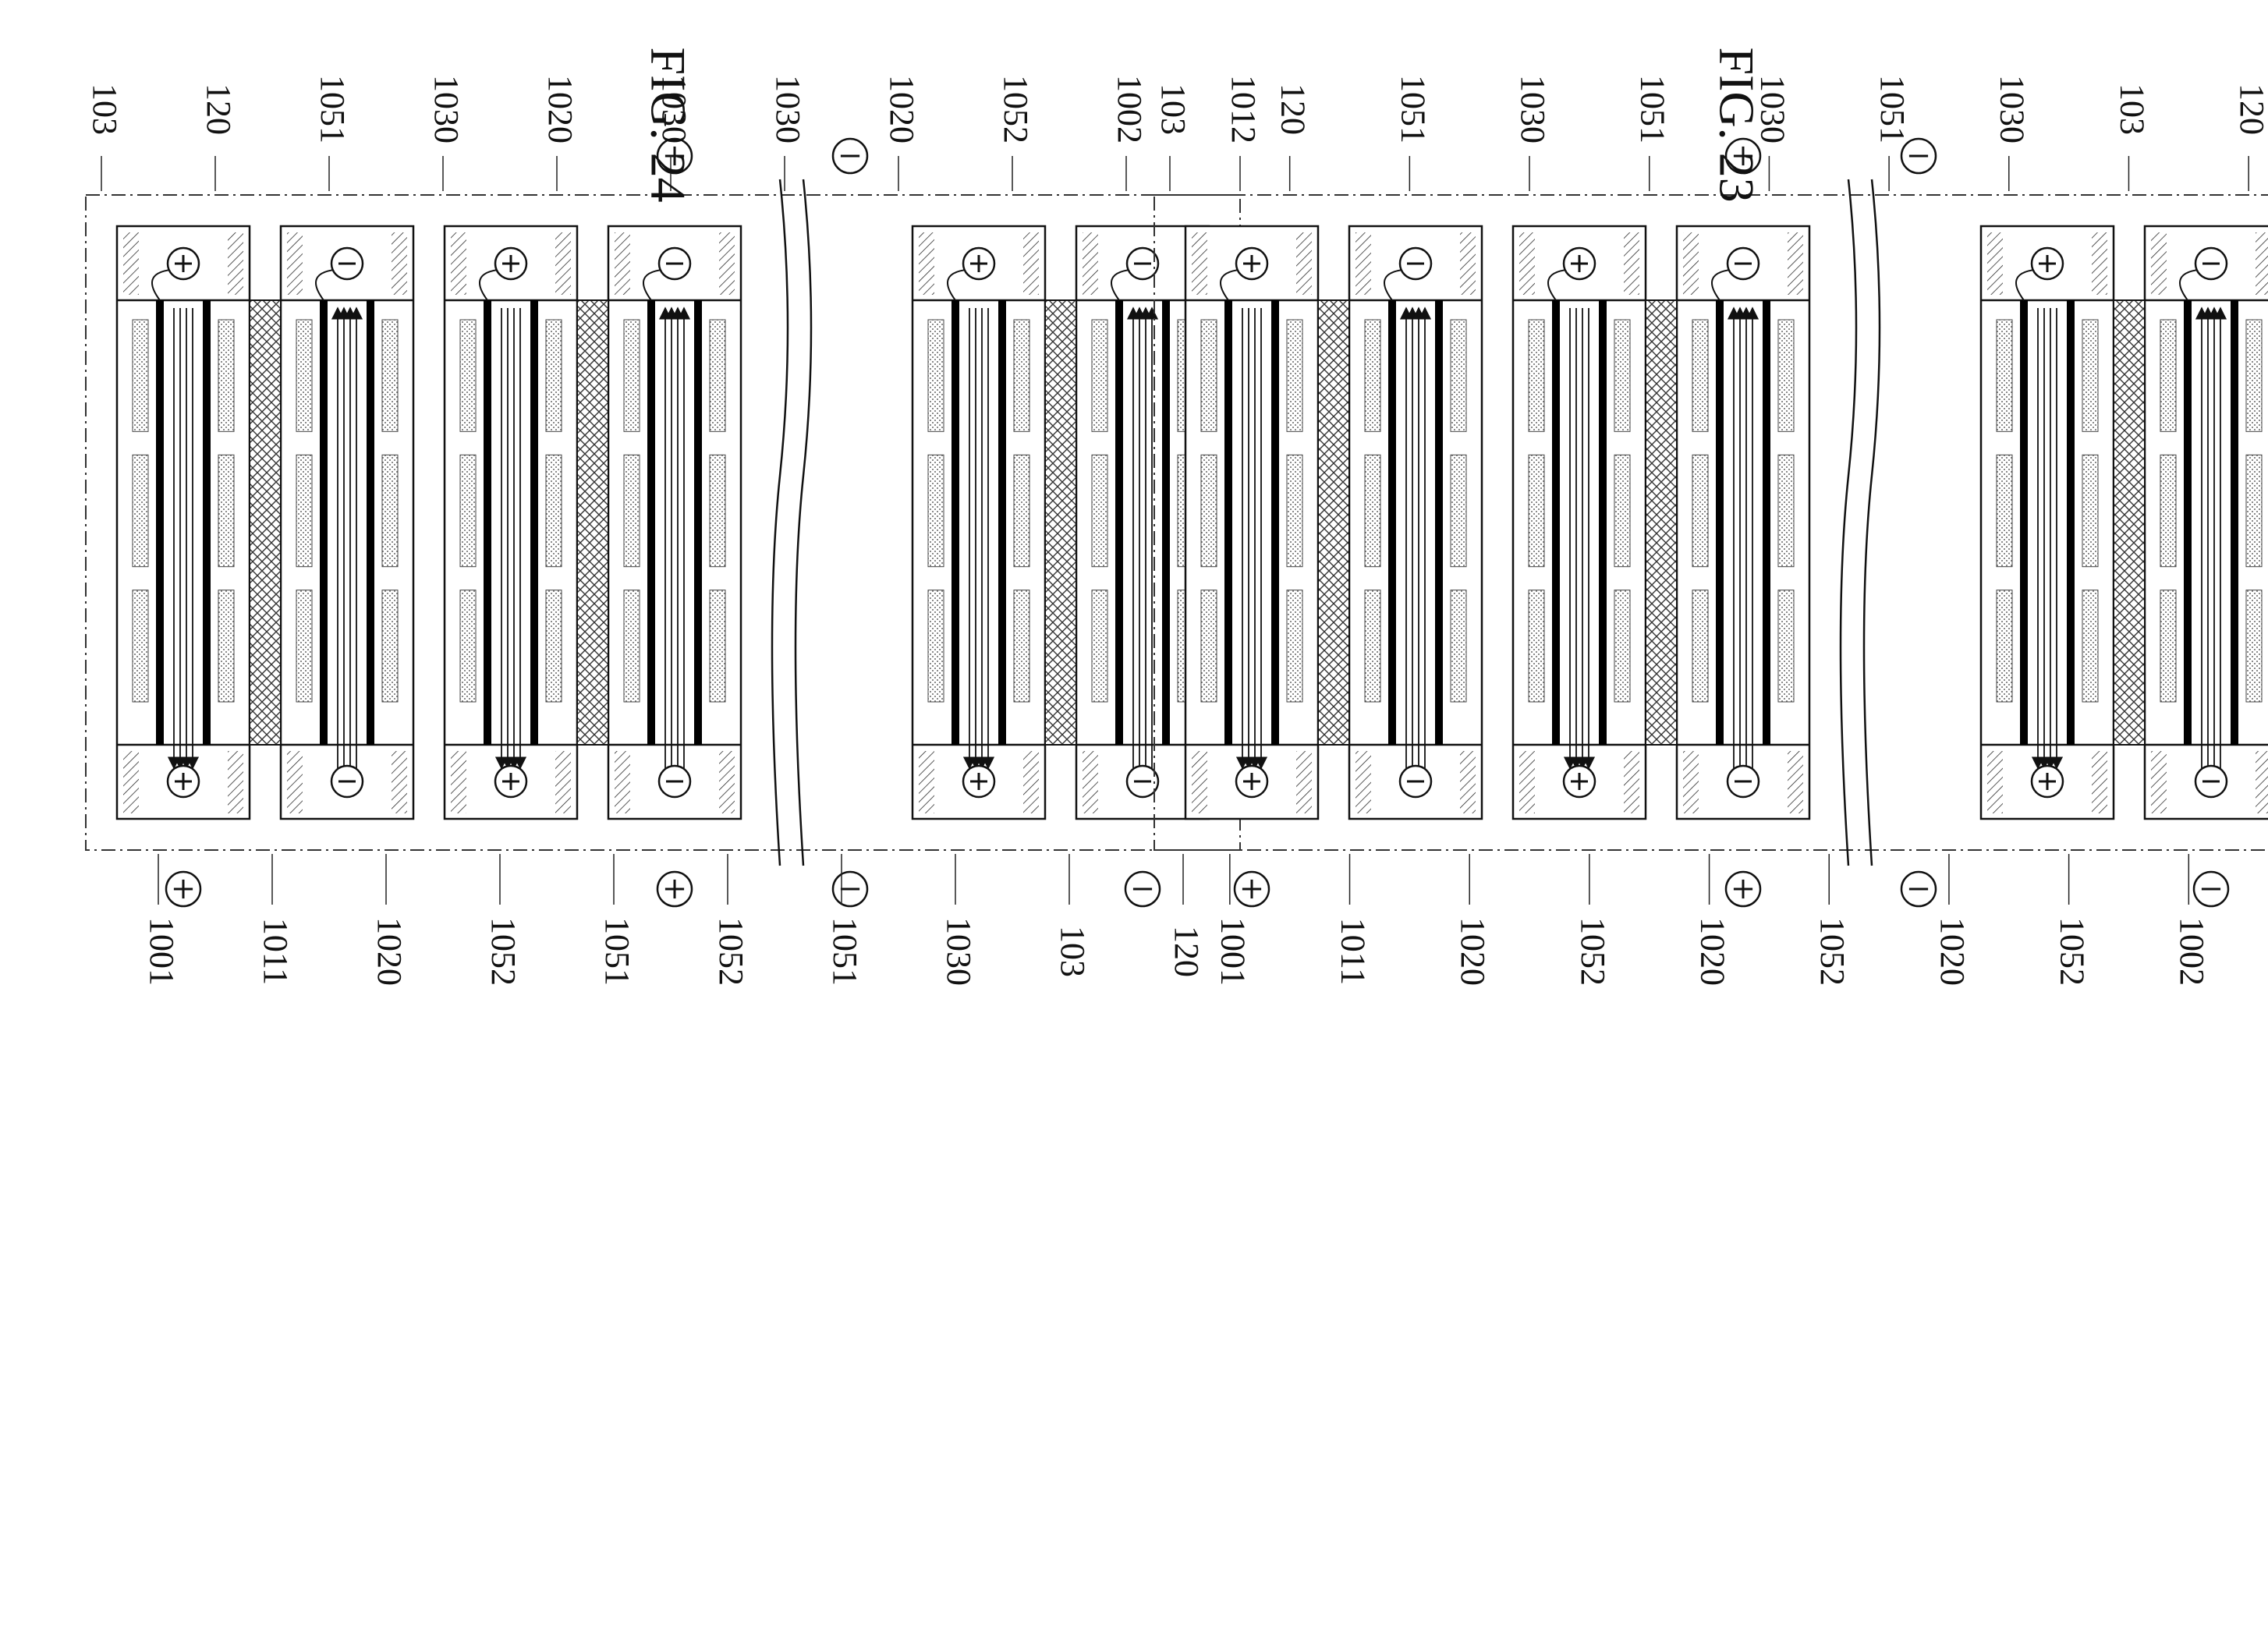  Describe the element at coordinates (1233, 951) in the screenshot. I see `reference-label: 1001` at that location.